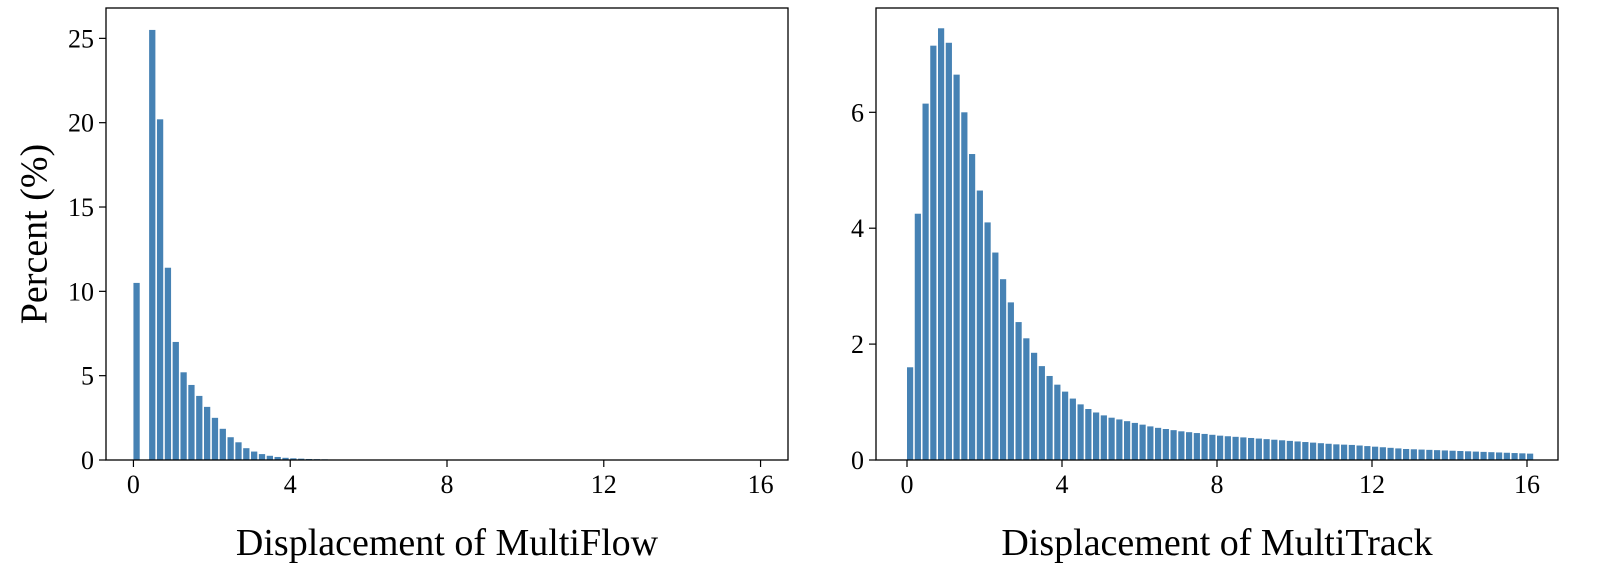  I want to click on y-tick-label: 5, so click(87, 376).